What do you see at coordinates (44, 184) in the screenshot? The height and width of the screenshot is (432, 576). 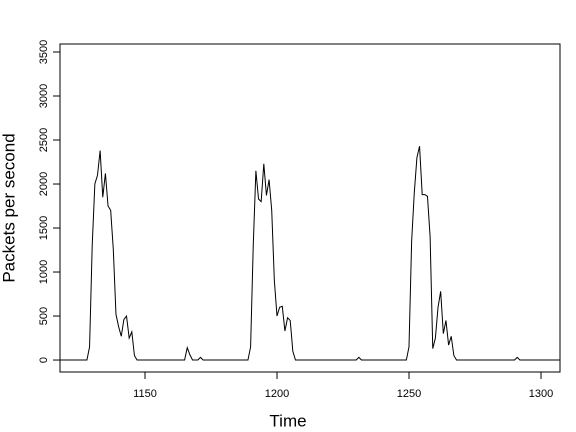 I see `y-tick-label: 2000` at bounding box center [44, 184].